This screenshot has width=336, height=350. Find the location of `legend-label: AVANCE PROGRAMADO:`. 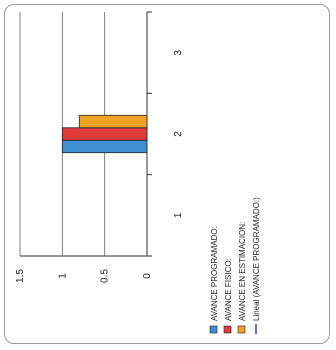

legend-label: AVANCE PROGRAMADO: is located at coordinates (214, 273).